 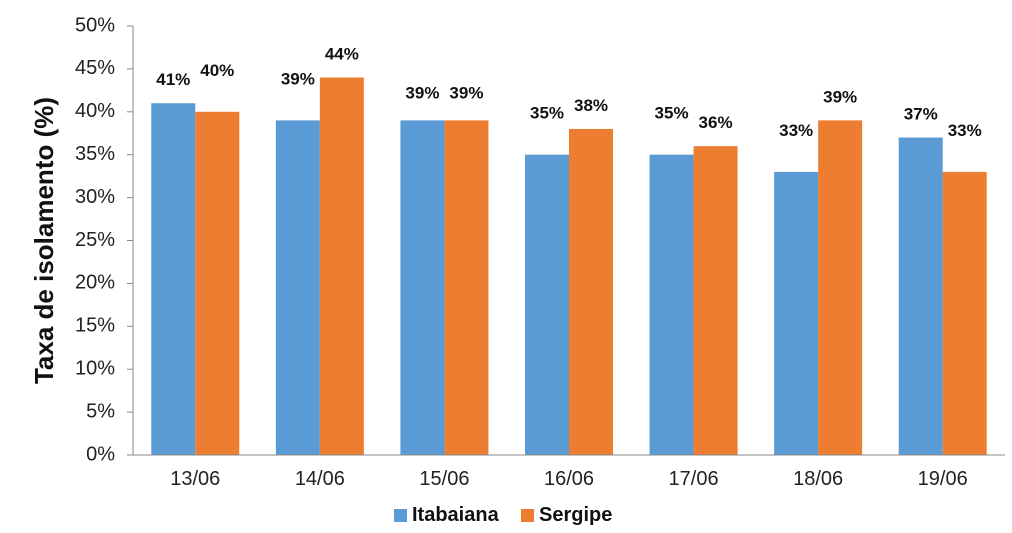 What do you see at coordinates (796, 130) in the screenshot?
I see `data-label-itabaiana: 33%` at bounding box center [796, 130].